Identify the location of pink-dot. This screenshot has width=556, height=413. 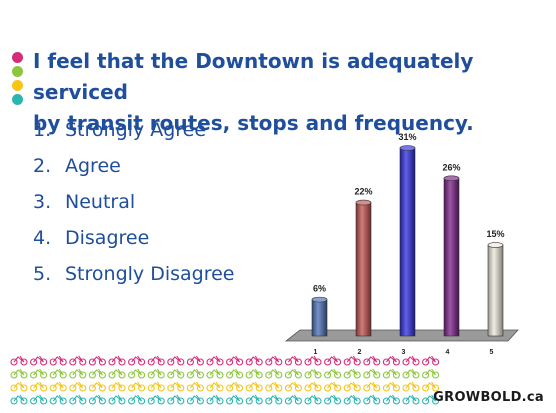
(17, 57).